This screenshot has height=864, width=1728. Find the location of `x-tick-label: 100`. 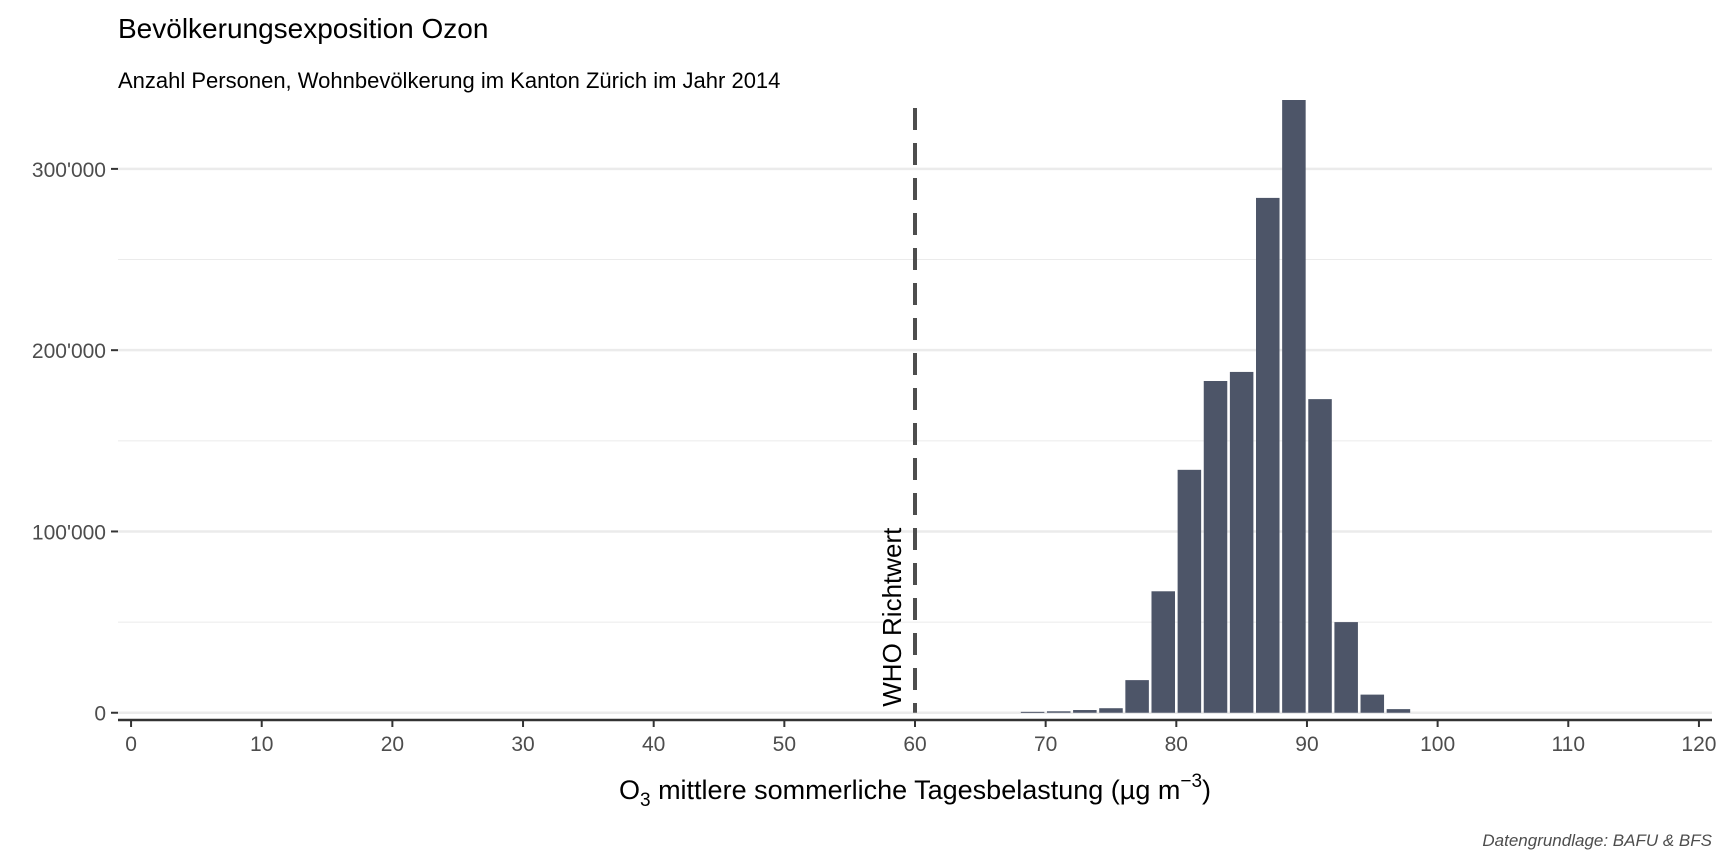

x-tick-label: 100 is located at coordinates (1437, 744).